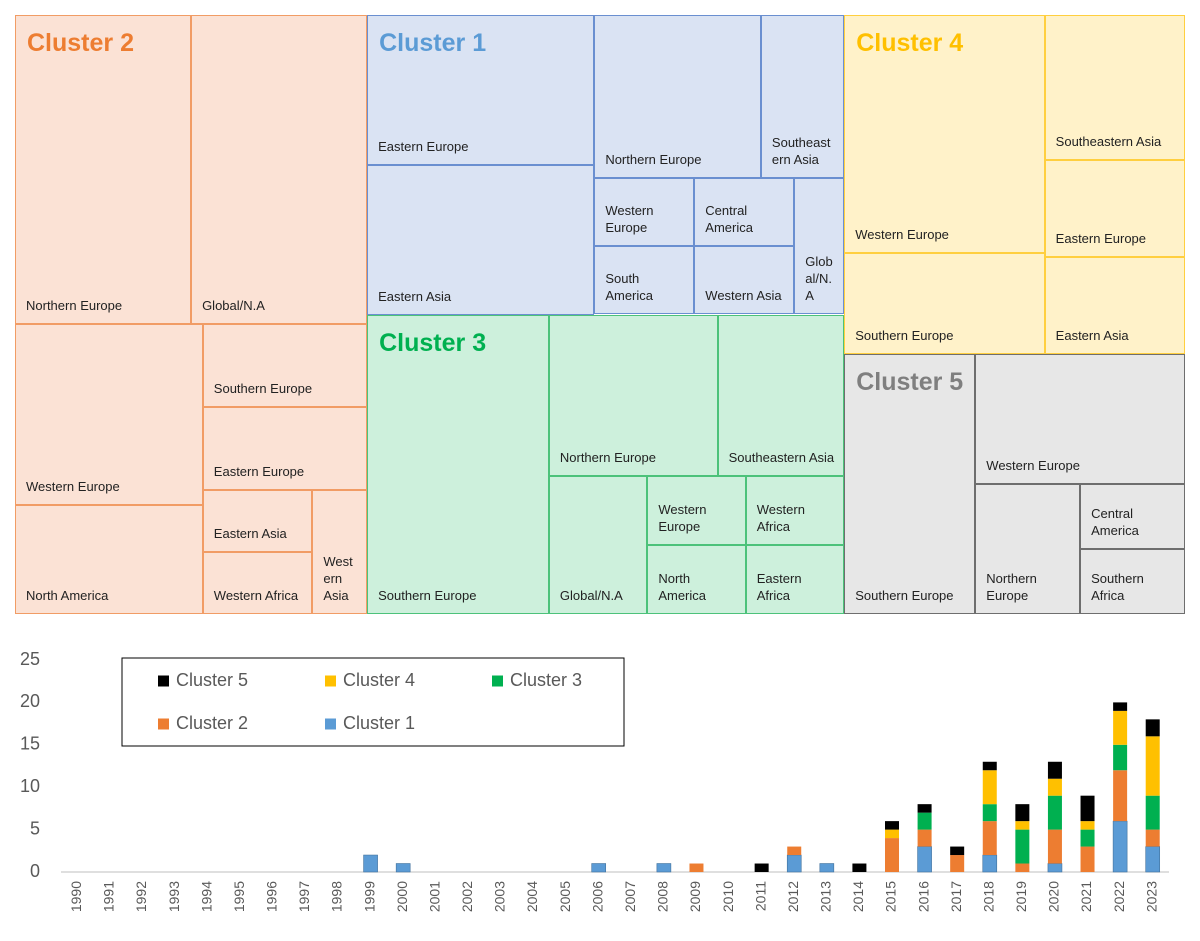  I want to click on y-tick-label: 10, so click(30, 786).